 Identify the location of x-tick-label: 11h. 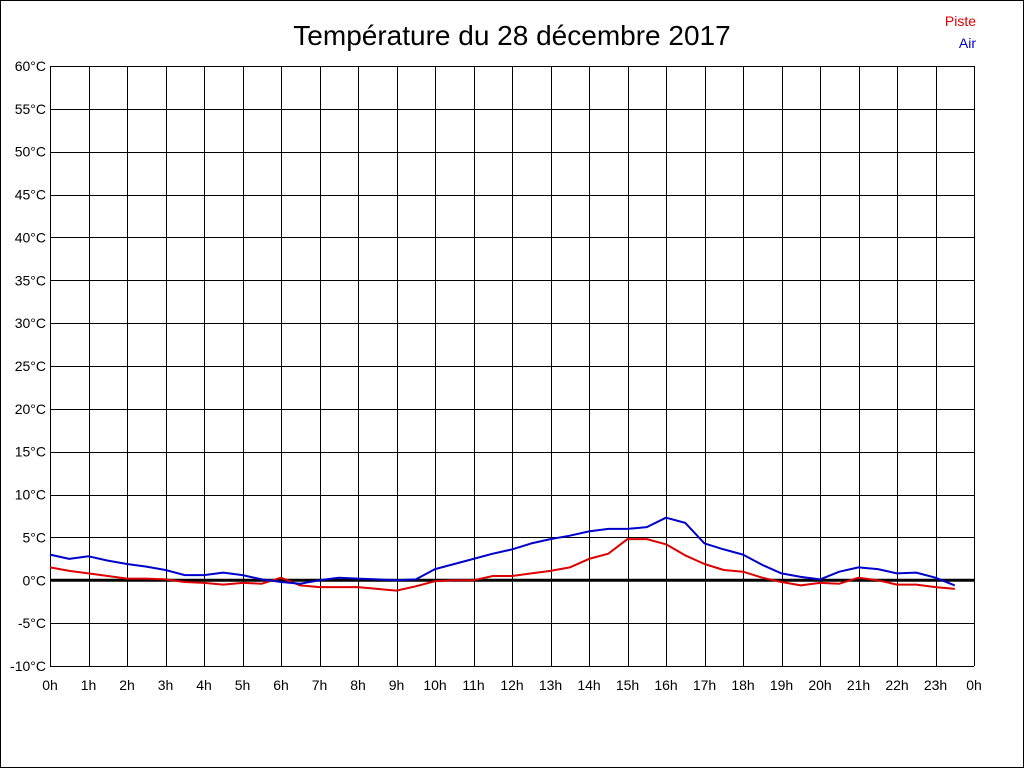
(473, 685).